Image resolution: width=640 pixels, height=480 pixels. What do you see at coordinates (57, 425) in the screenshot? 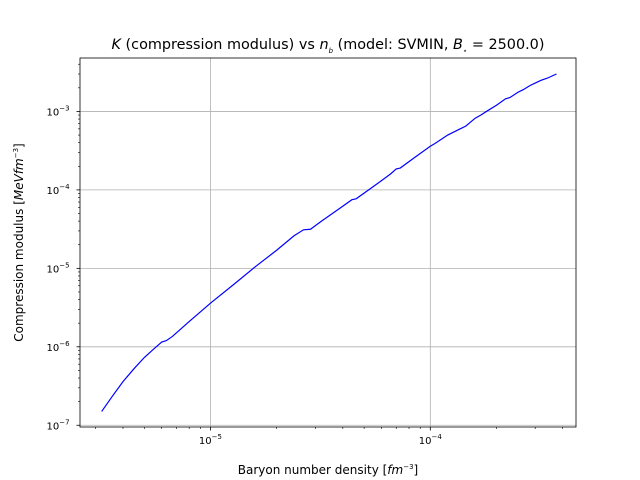
I see `y-tick-label: 10⁻⁷` at bounding box center [57, 425].